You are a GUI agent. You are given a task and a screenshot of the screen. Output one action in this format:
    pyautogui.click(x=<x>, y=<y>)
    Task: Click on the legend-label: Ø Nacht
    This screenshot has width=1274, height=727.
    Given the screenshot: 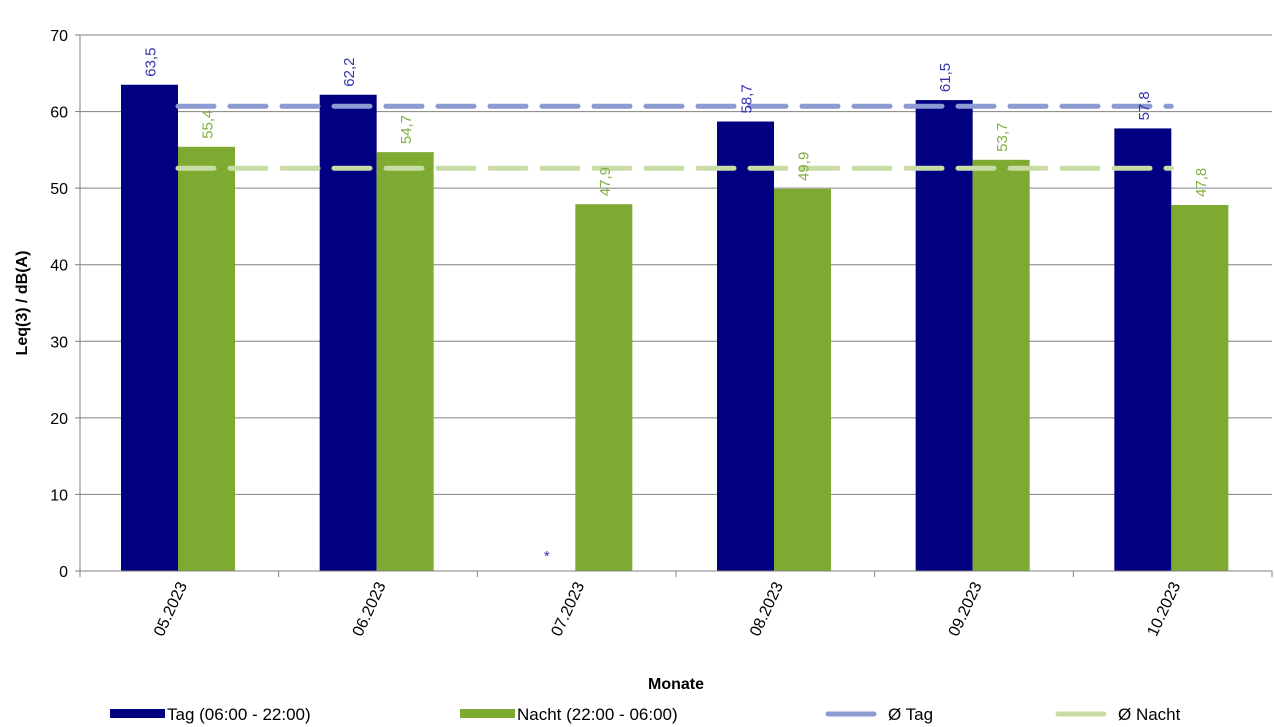 What is the action you would take?
    pyautogui.click(x=1149, y=714)
    